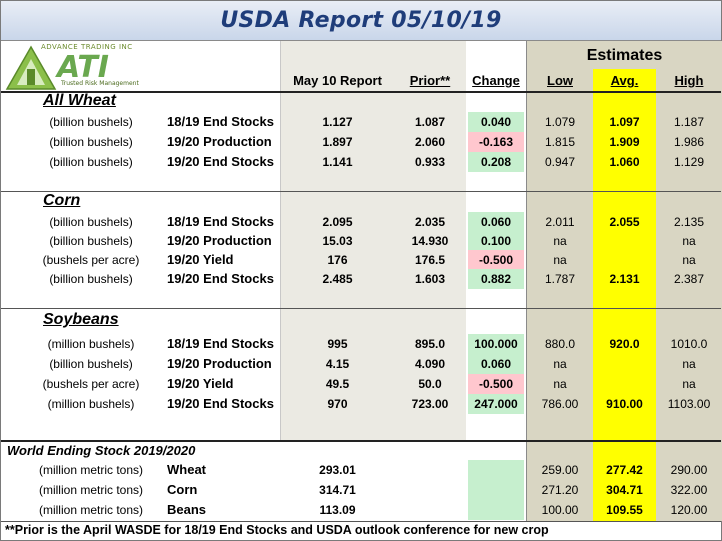  I want to click on low-cell: 1.815, so click(560, 142).